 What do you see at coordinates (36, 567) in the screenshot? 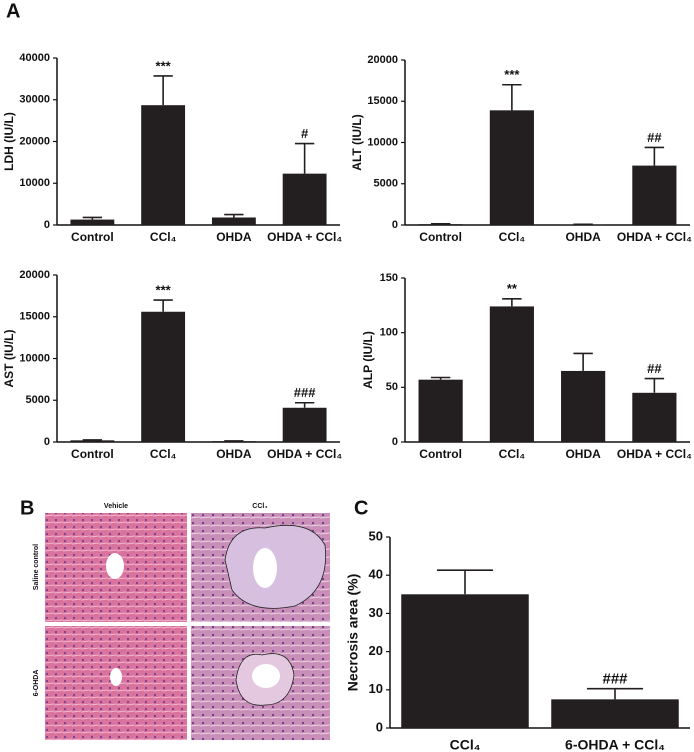
I see `row-label: Saline control` at bounding box center [36, 567].